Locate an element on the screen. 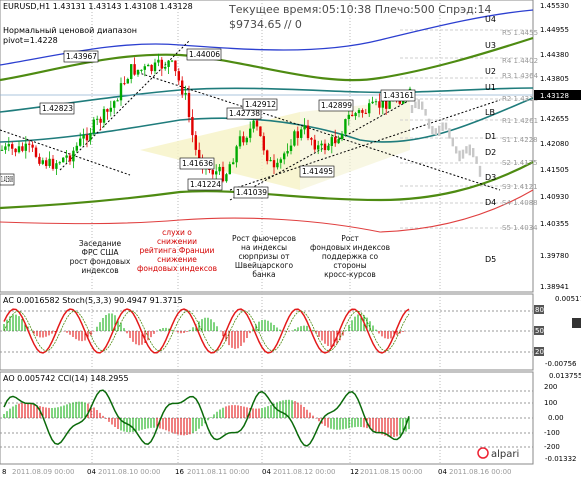 The image size is (581, 480). price-tick-9: 1.40930 is located at coordinates (554, 197).